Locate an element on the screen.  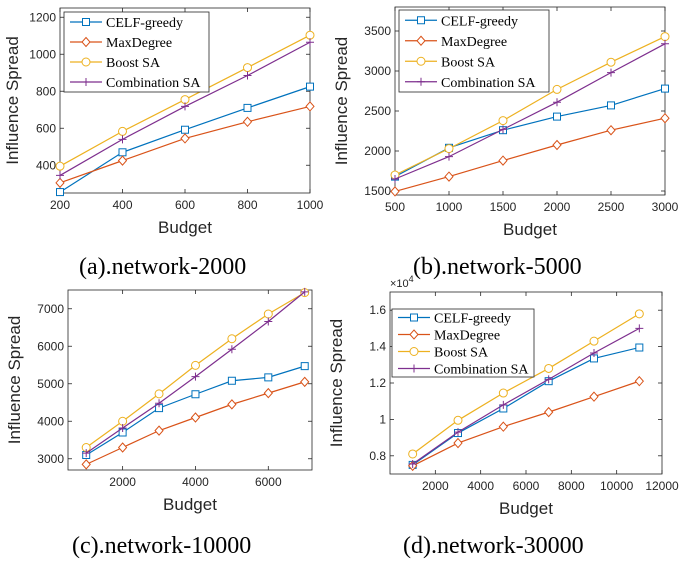
x-tick-label: 1000 is located at coordinates (310, 205).